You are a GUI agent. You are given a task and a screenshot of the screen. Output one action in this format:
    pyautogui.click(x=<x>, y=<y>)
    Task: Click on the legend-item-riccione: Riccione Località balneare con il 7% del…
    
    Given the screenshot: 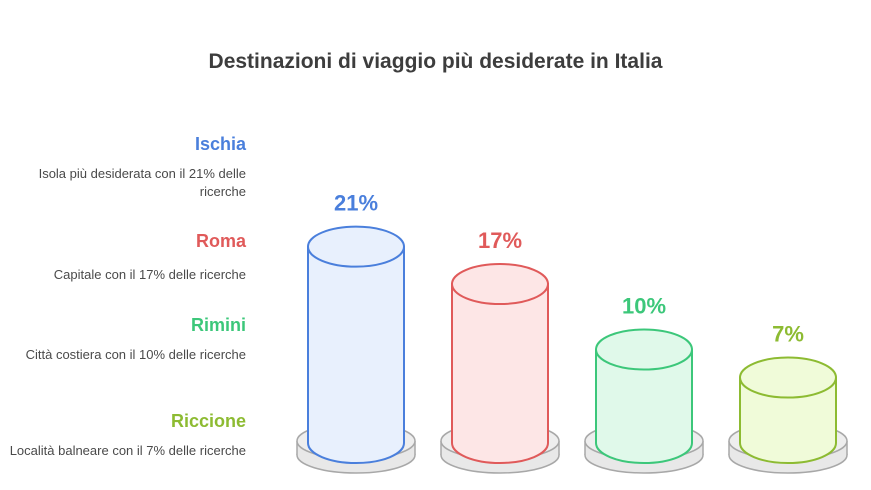 What is the action you would take?
    pyautogui.click(x=126, y=435)
    